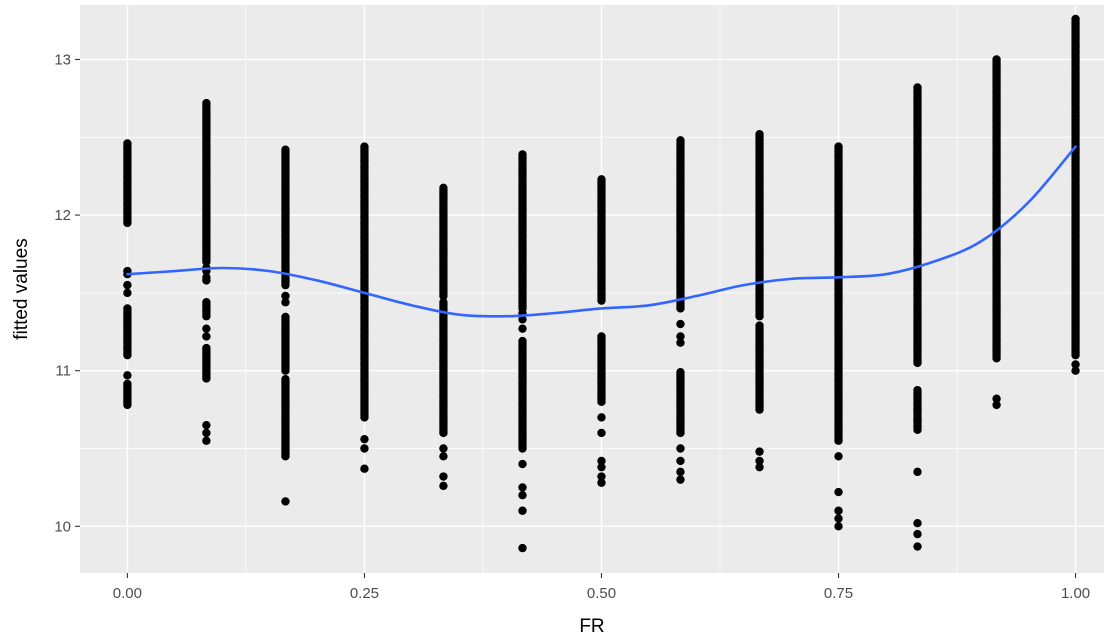  Describe the element at coordinates (1075, 593) in the screenshot. I see `x-tick-label: 1.00` at that location.